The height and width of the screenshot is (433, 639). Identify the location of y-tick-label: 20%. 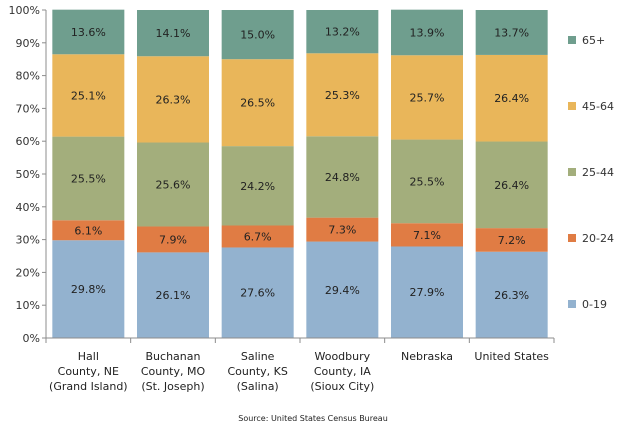
(28, 272).